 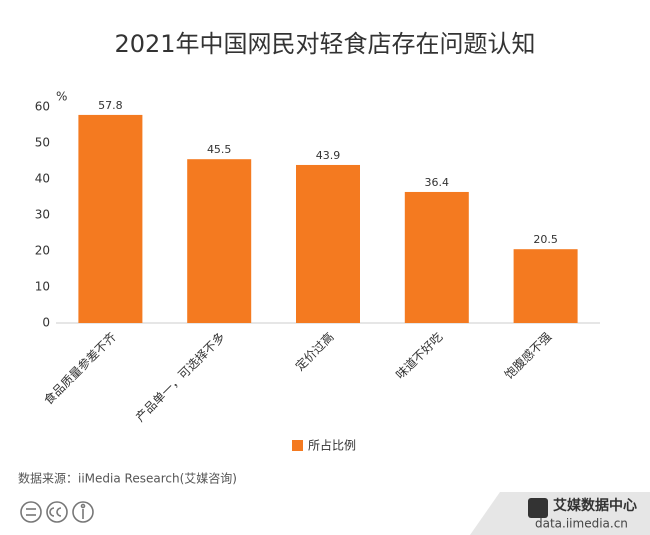 What do you see at coordinates (437, 182) in the screenshot?
I see `value-label: 36.4` at bounding box center [437, 182].